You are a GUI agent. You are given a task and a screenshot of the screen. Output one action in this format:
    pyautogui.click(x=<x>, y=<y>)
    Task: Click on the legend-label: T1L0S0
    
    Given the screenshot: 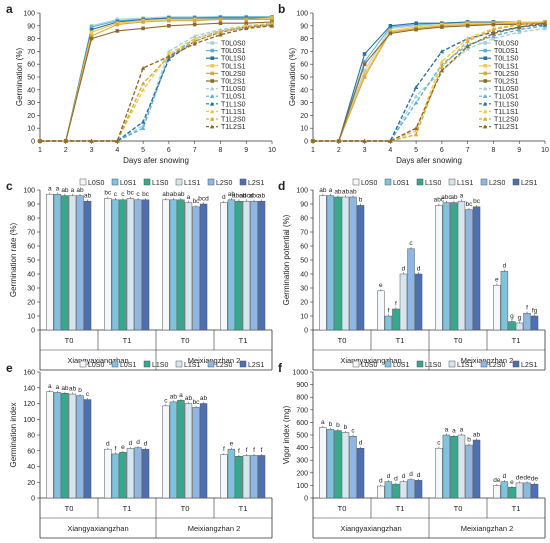 What is the action you would take?
    pyautogui.click(x=233, y=89)
    